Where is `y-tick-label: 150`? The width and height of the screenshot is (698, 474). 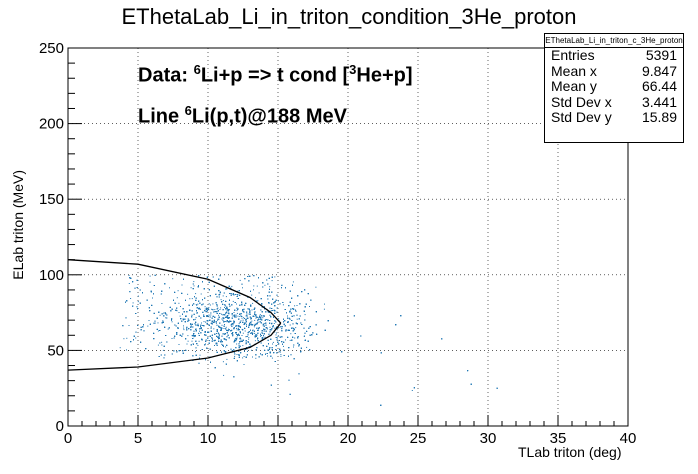
y-tick-label: 150 is located at coordinates (51, 199).